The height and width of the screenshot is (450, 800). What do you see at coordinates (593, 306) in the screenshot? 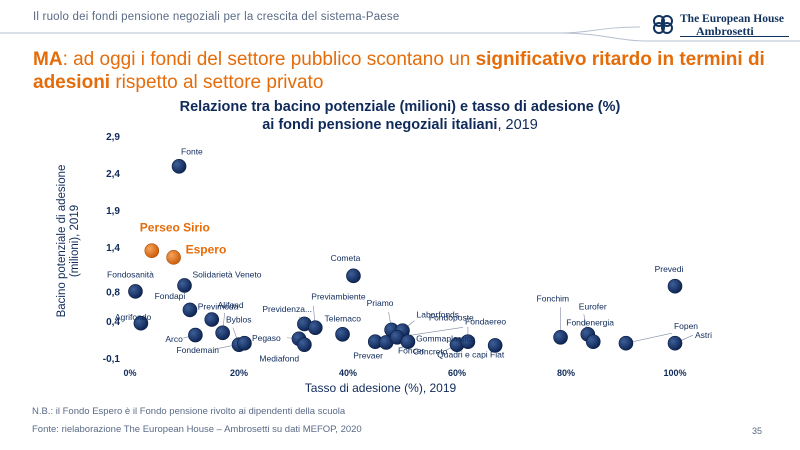
I see `point-label-eurofer: Eurofer` at bounding box center [593, 306].